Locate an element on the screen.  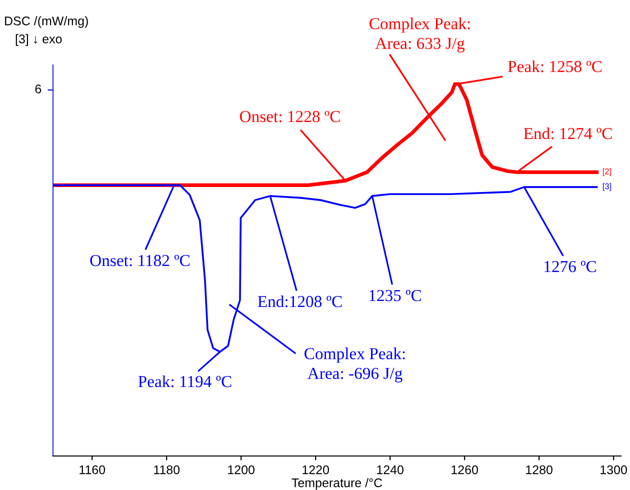
annotation: End: 1274 ºC is located at coordinates (568, 133).